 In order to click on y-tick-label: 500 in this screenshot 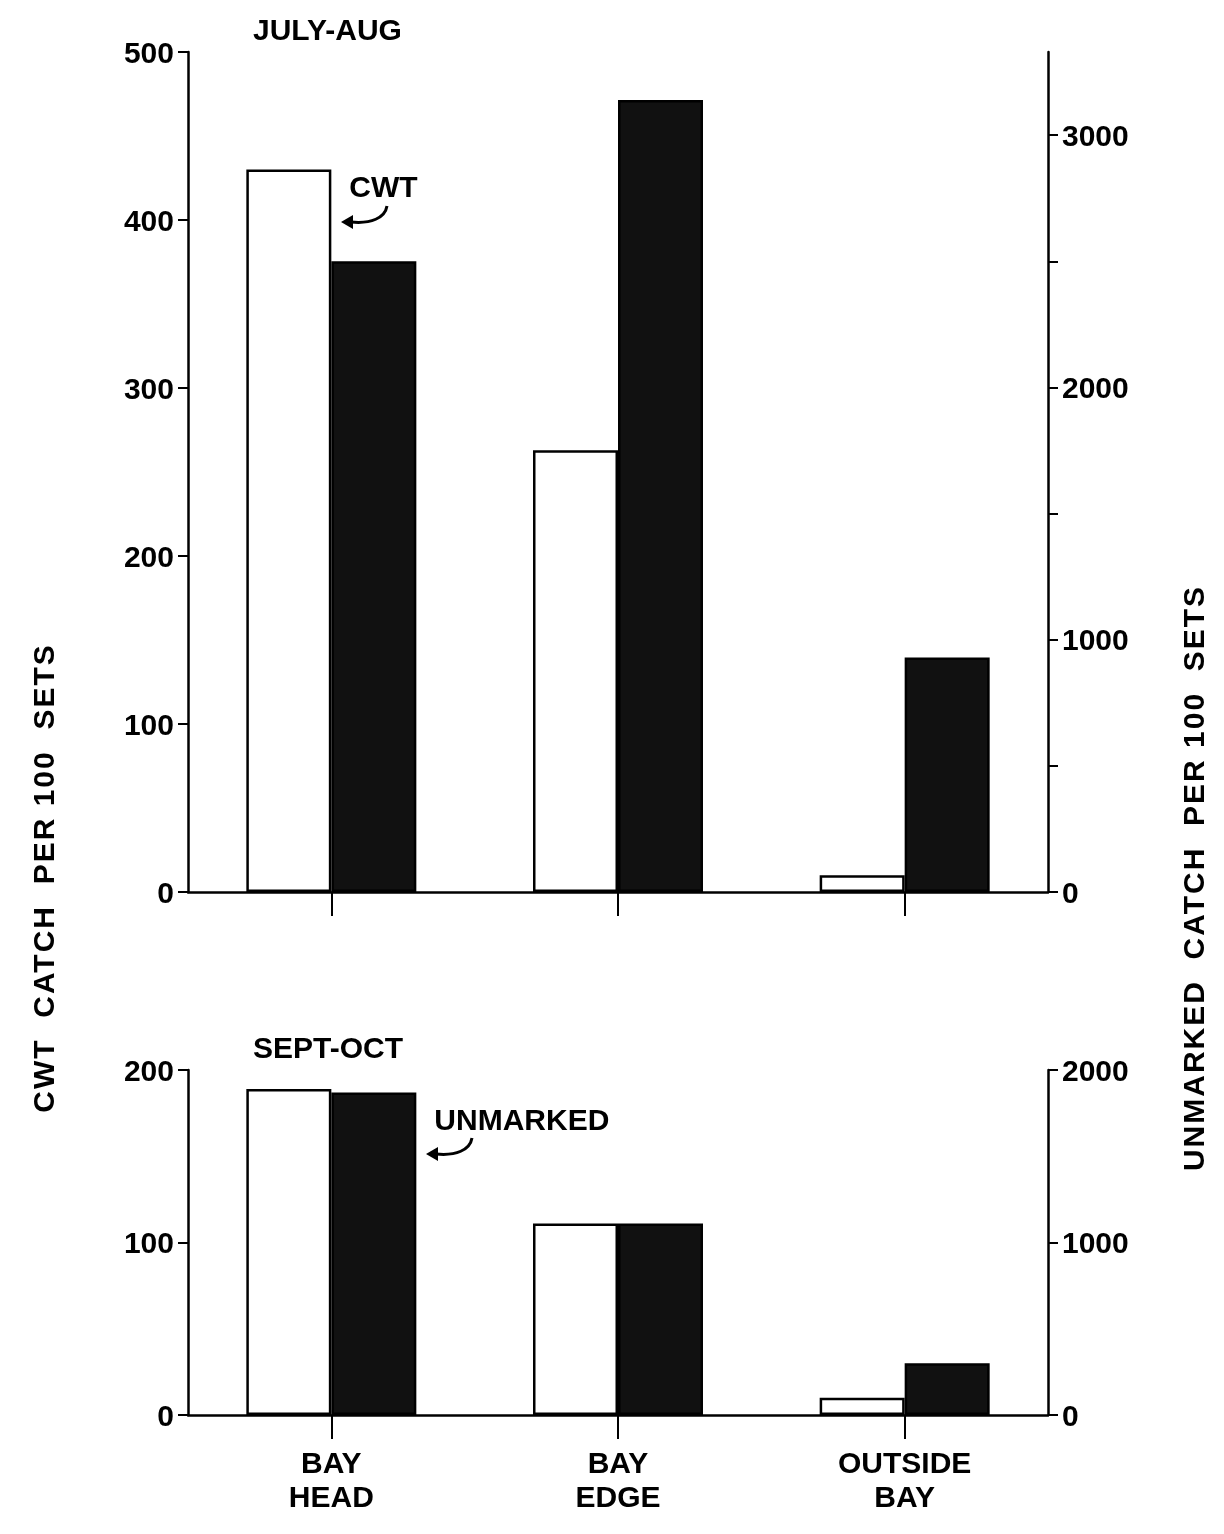, I will do `click(148, 52)`.